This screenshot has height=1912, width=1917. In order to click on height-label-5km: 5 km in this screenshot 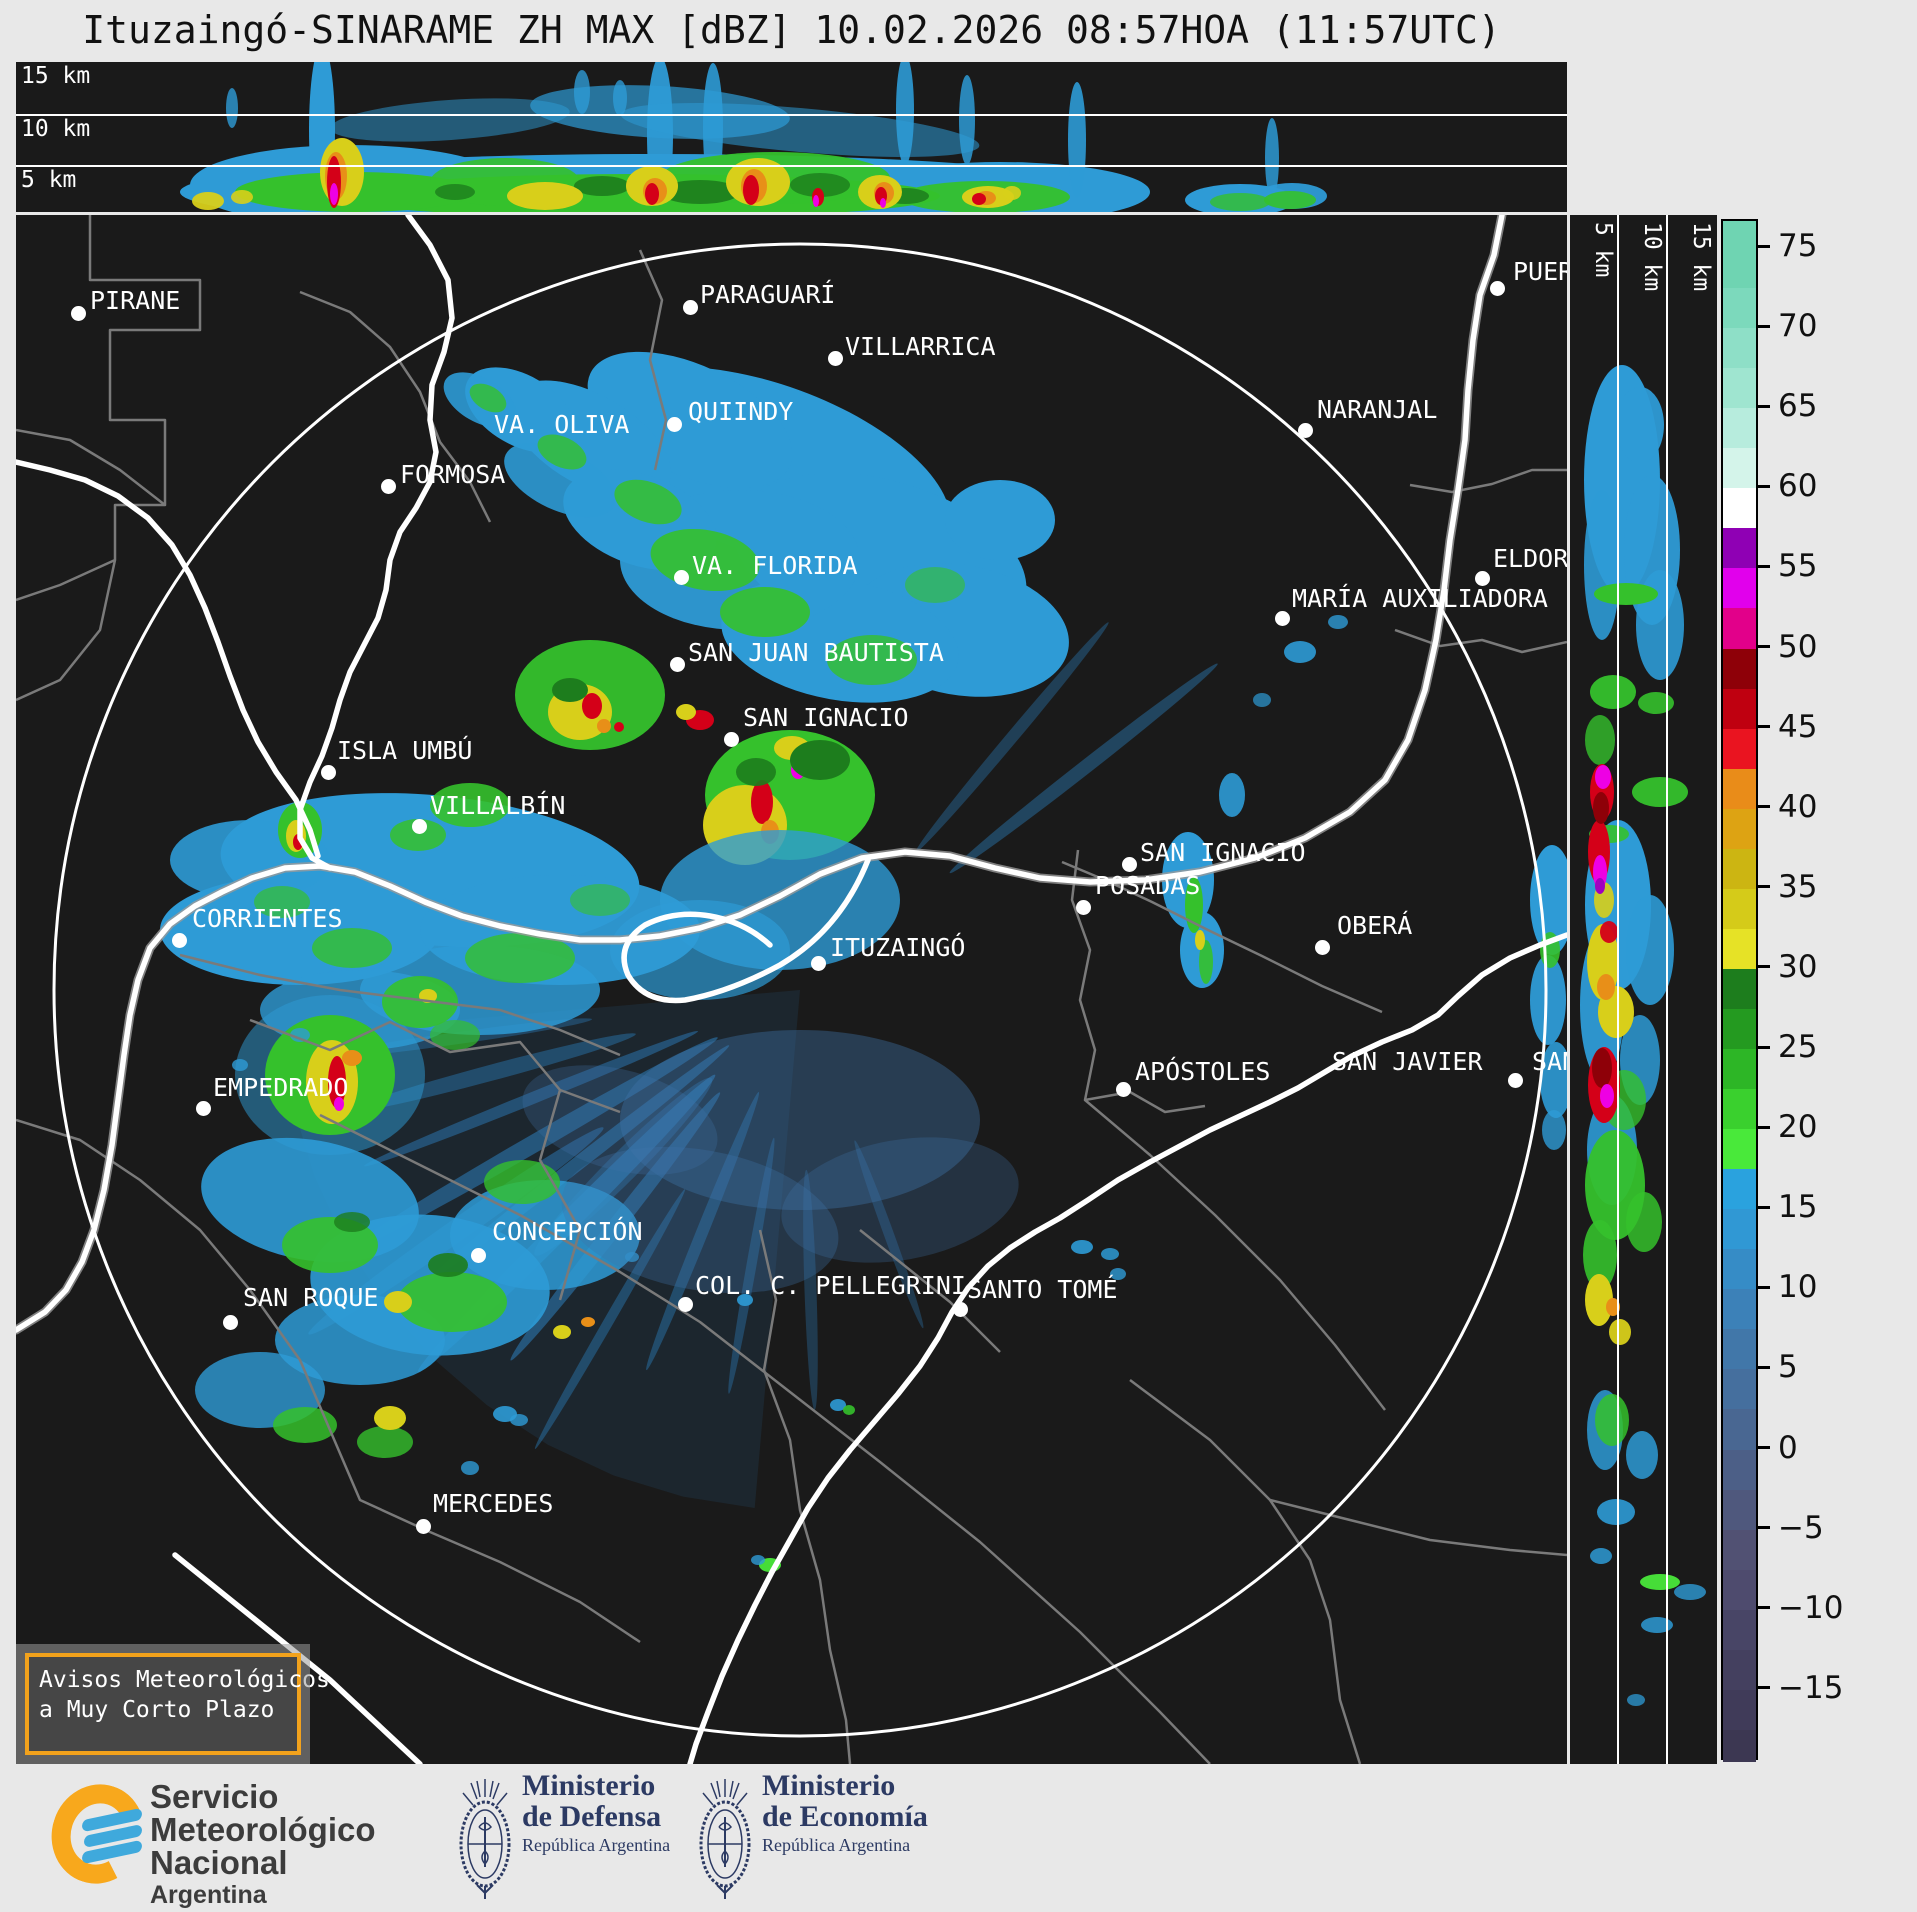, I will do `click(49, 180)`.